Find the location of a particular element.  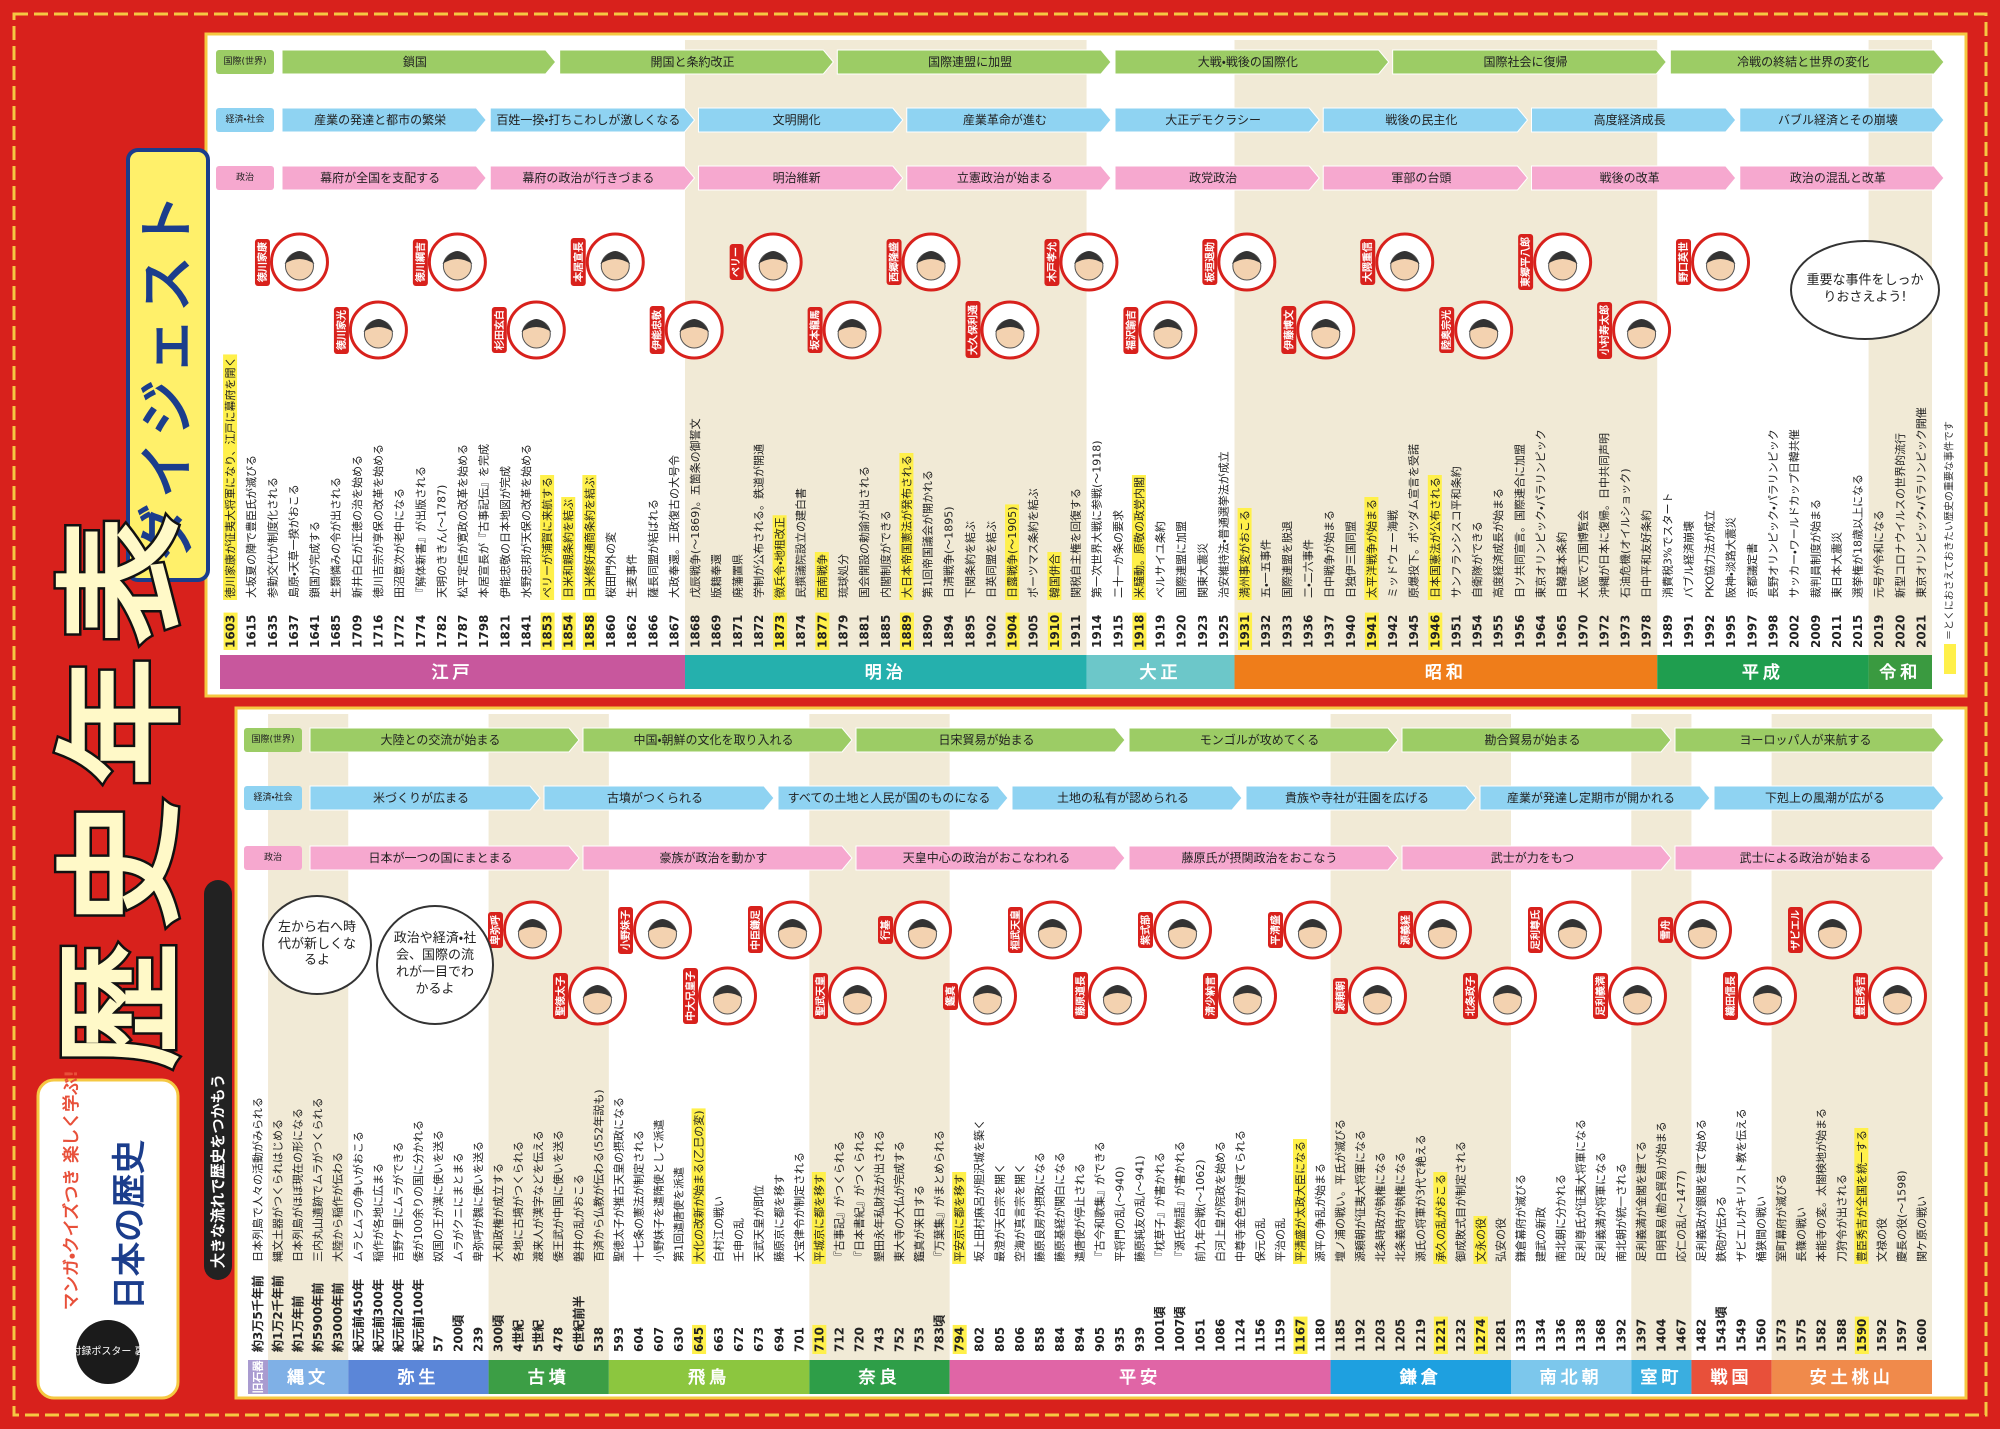

year: 6世紀前半 is located at coordinates (578, 1324).